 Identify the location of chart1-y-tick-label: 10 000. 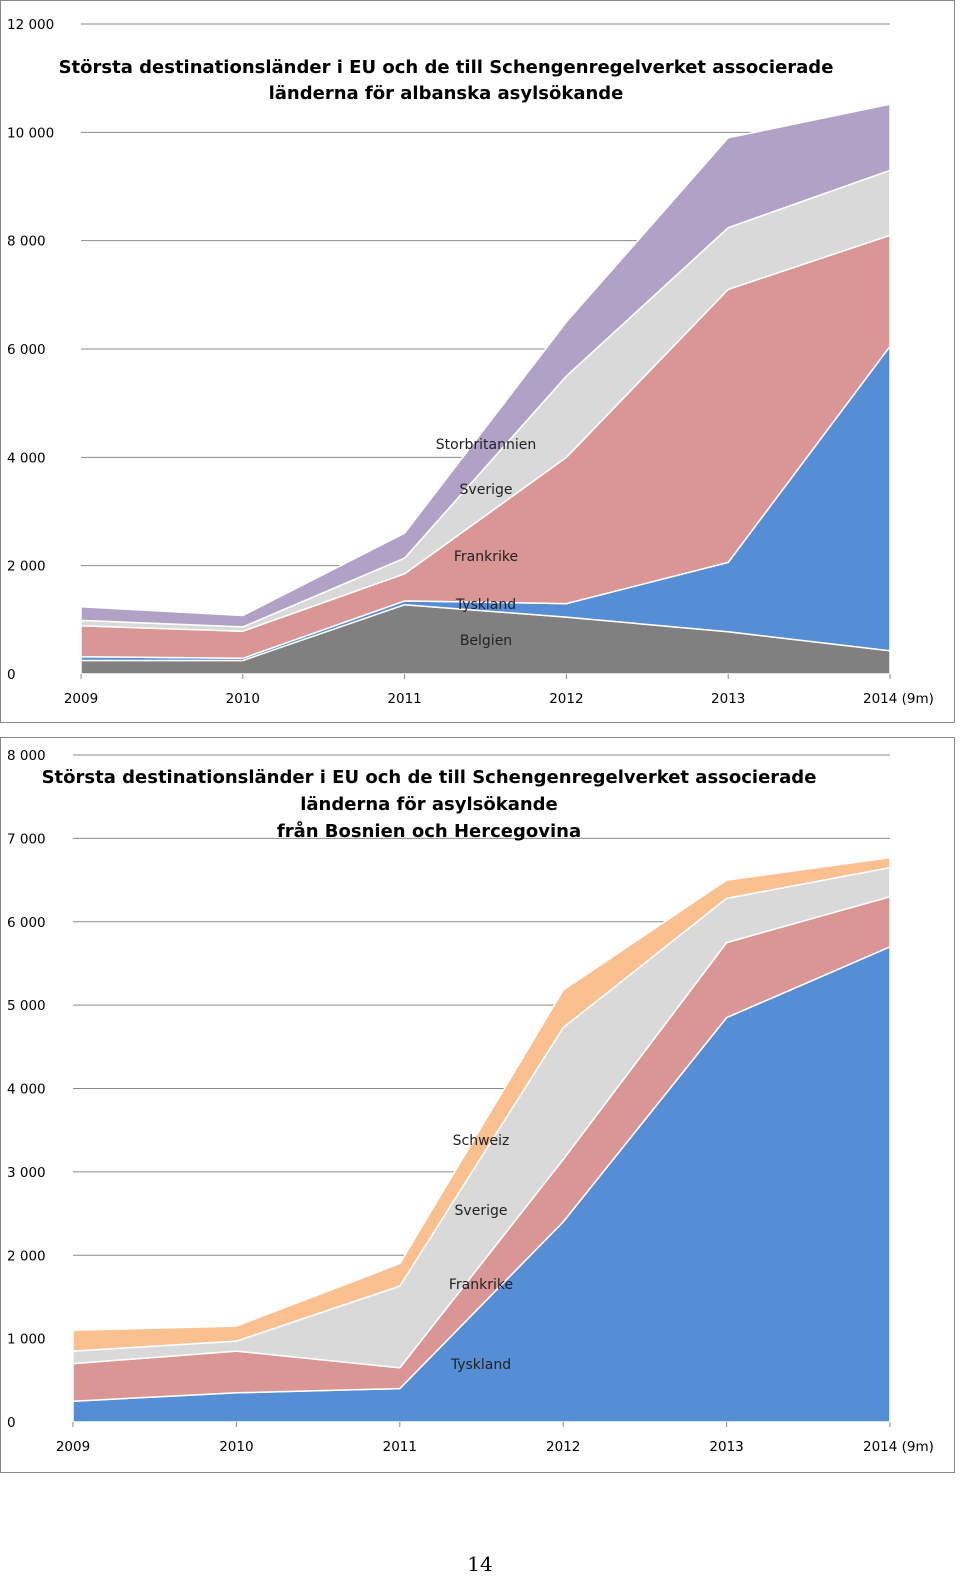
(30, 133).